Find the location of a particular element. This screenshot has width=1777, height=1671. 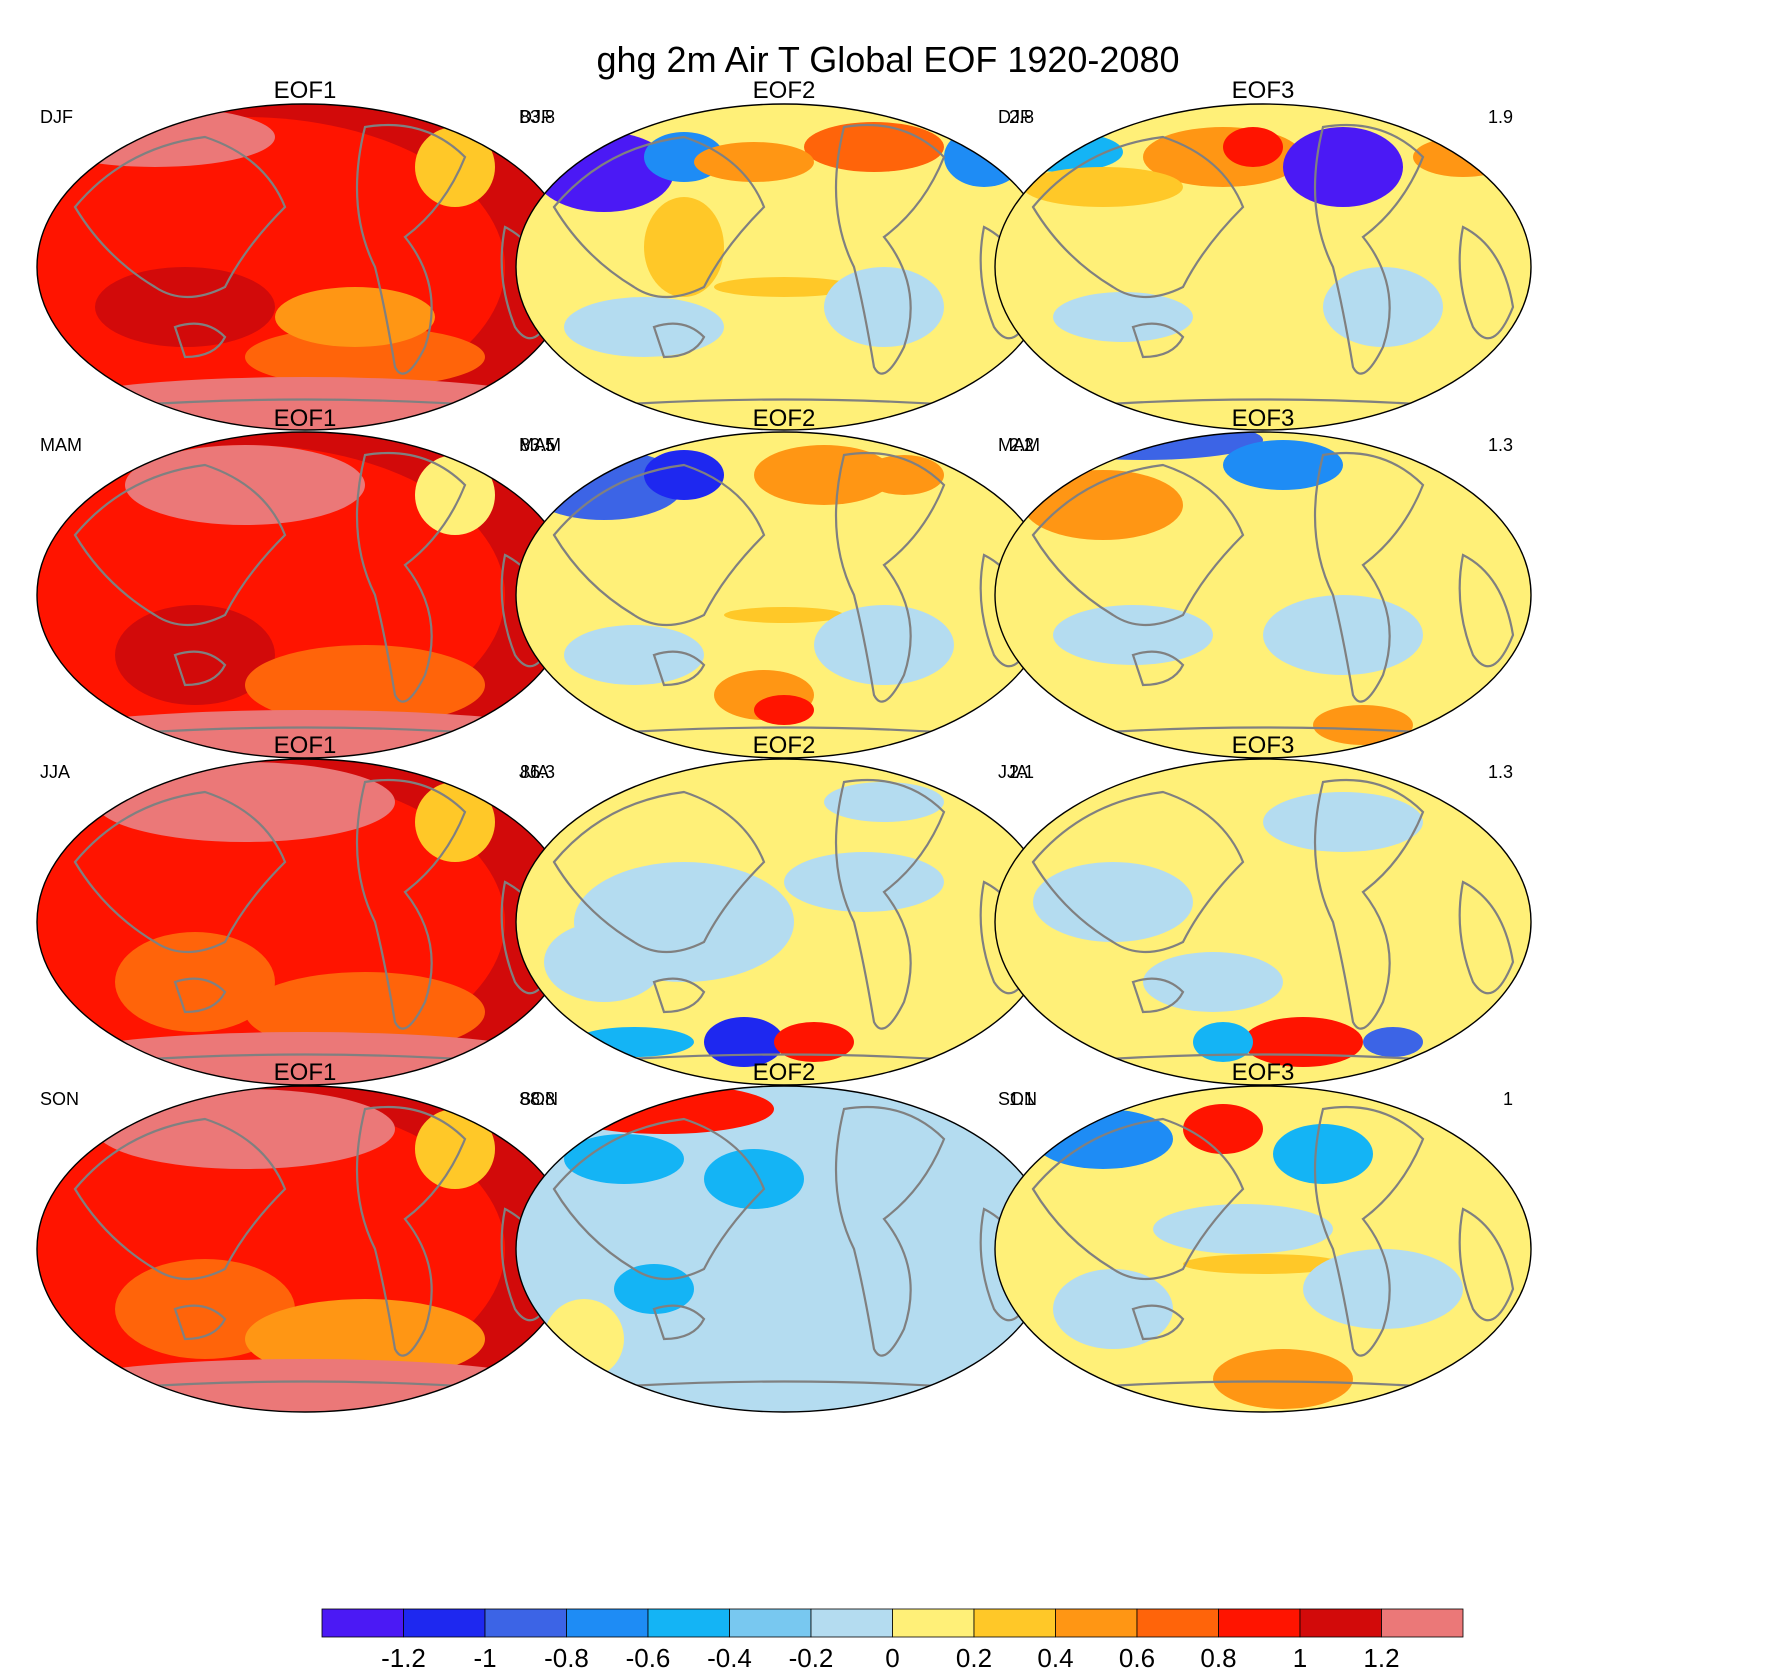

panel-mode-label: EOF3 is located at coordinates (1263, 90).